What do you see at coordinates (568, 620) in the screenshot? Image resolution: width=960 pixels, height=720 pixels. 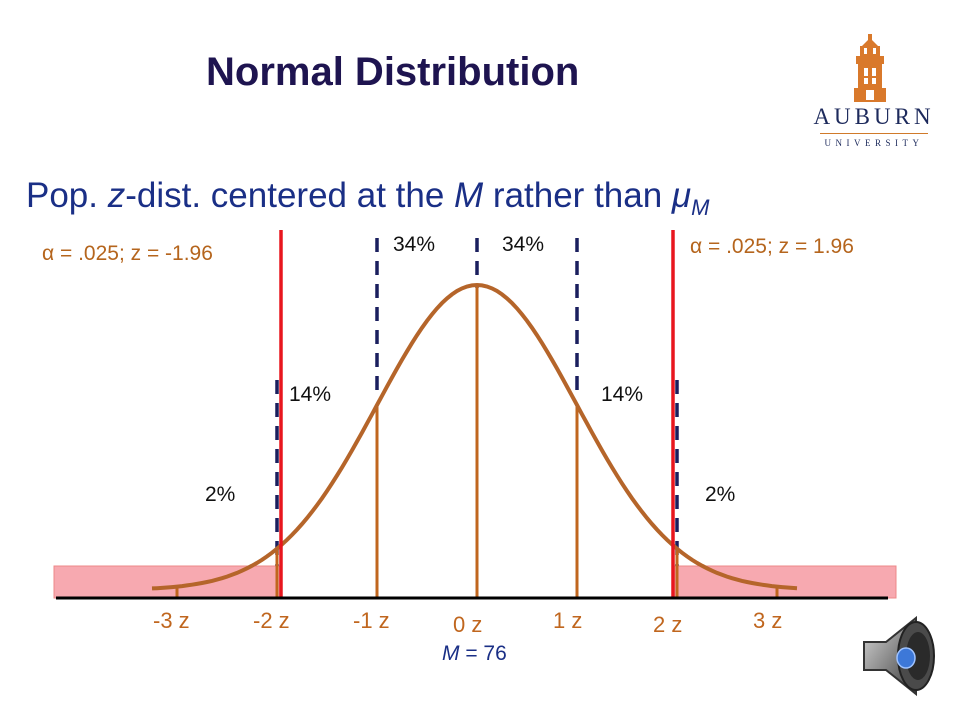 I see `x-tick-label: 1 z` at bounding box center [568, 620].